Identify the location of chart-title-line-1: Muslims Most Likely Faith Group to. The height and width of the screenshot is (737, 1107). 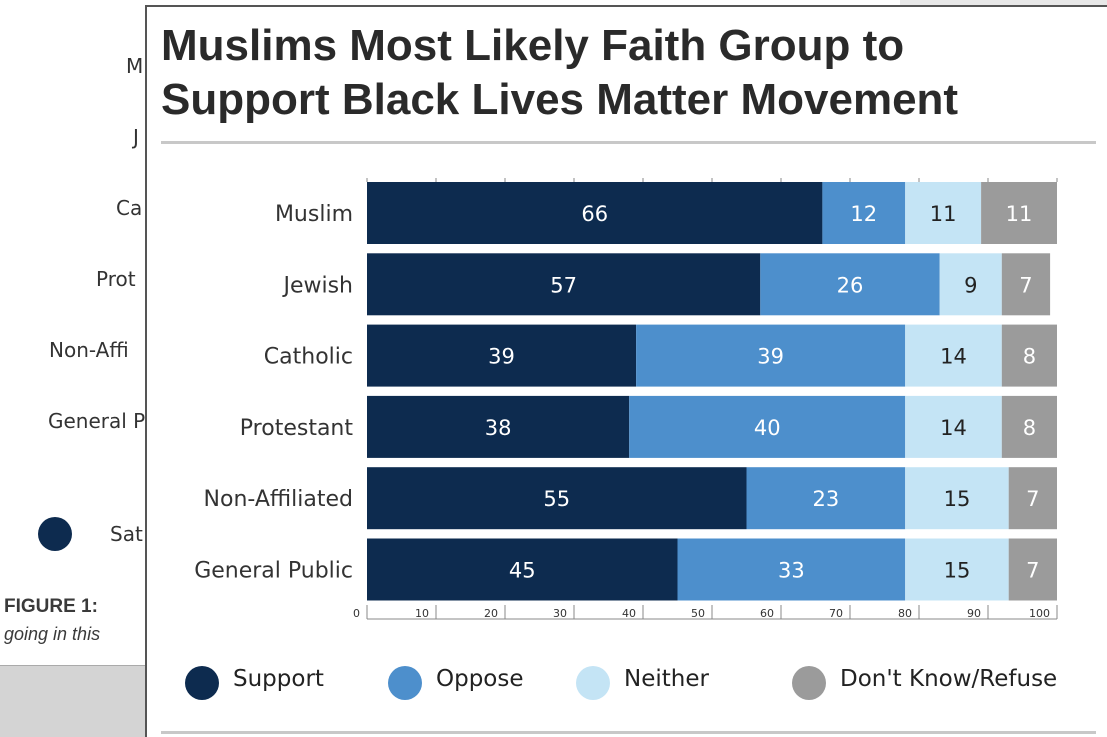
(533, 45).